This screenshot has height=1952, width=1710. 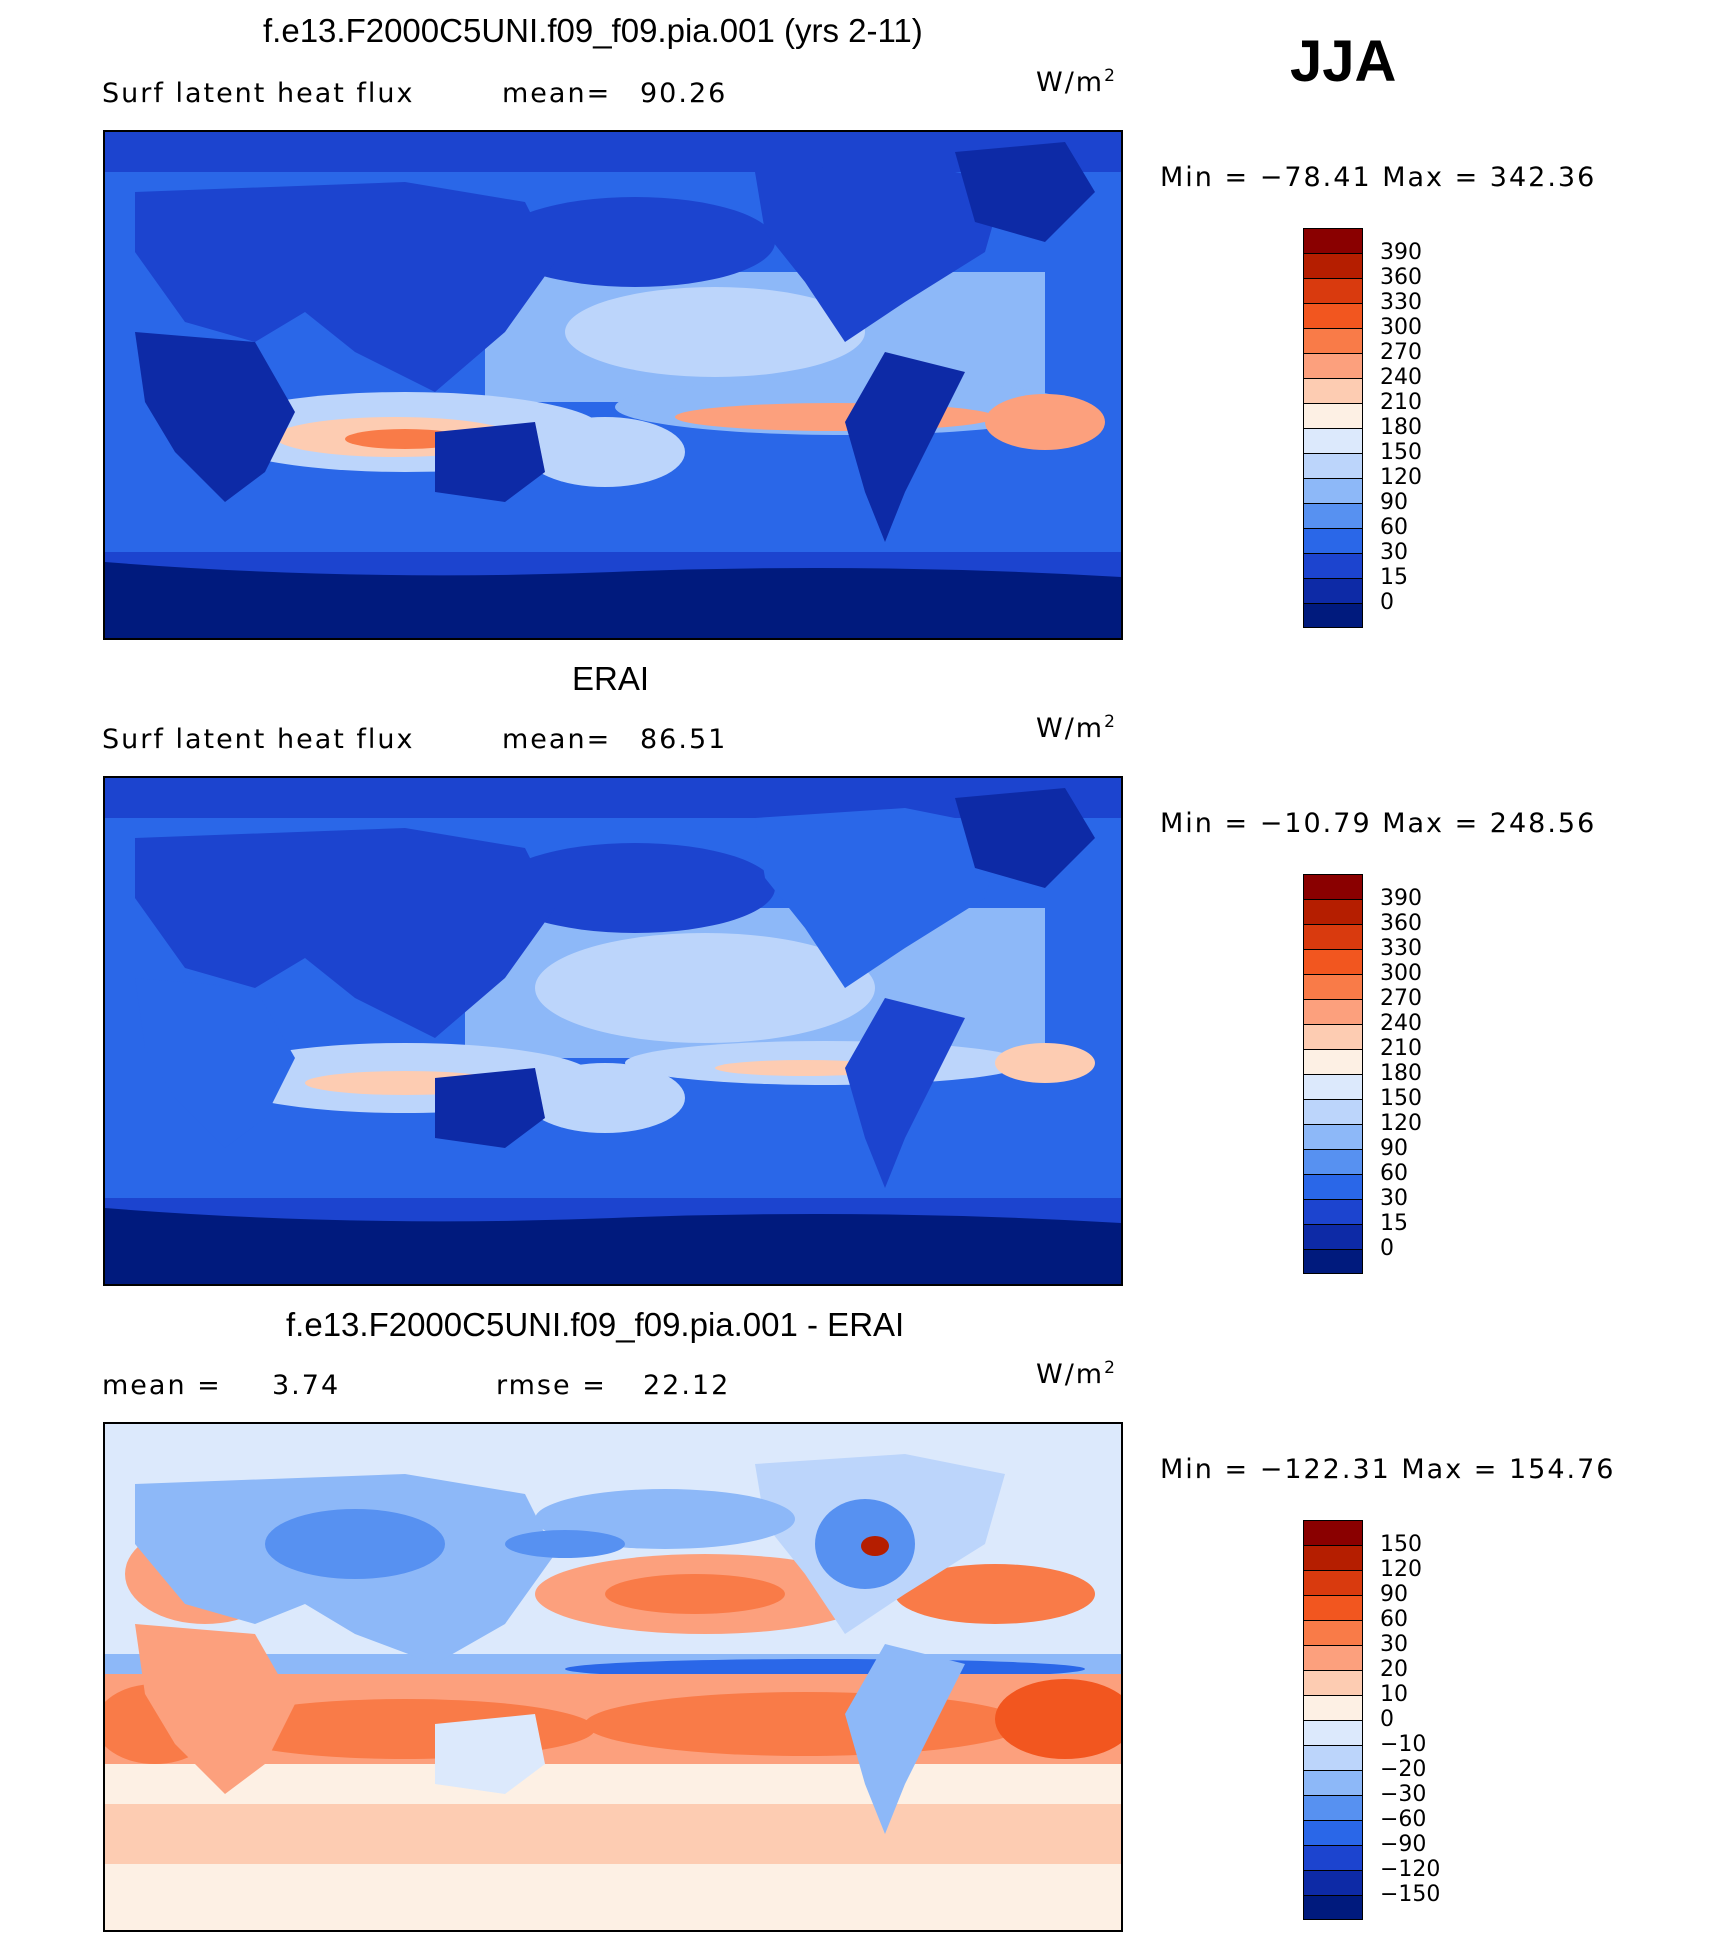 I want to click on colorbar-tick-label: 15, so click(x=1394, y=1223).